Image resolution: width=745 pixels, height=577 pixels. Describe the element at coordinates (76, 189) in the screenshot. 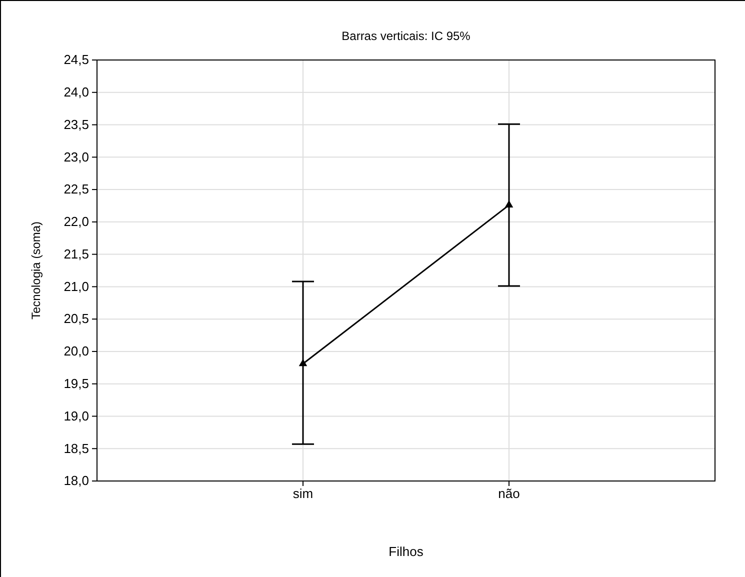

I see `y-tick-label: 22,5` at that location.